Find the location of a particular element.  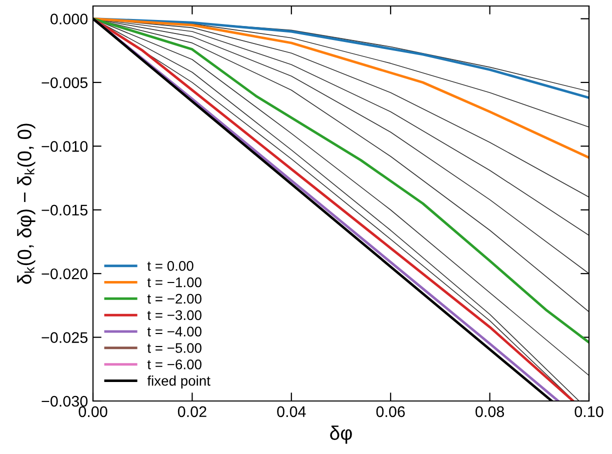

legend-label: t = −3.00 is located at coordinates (174, 315).